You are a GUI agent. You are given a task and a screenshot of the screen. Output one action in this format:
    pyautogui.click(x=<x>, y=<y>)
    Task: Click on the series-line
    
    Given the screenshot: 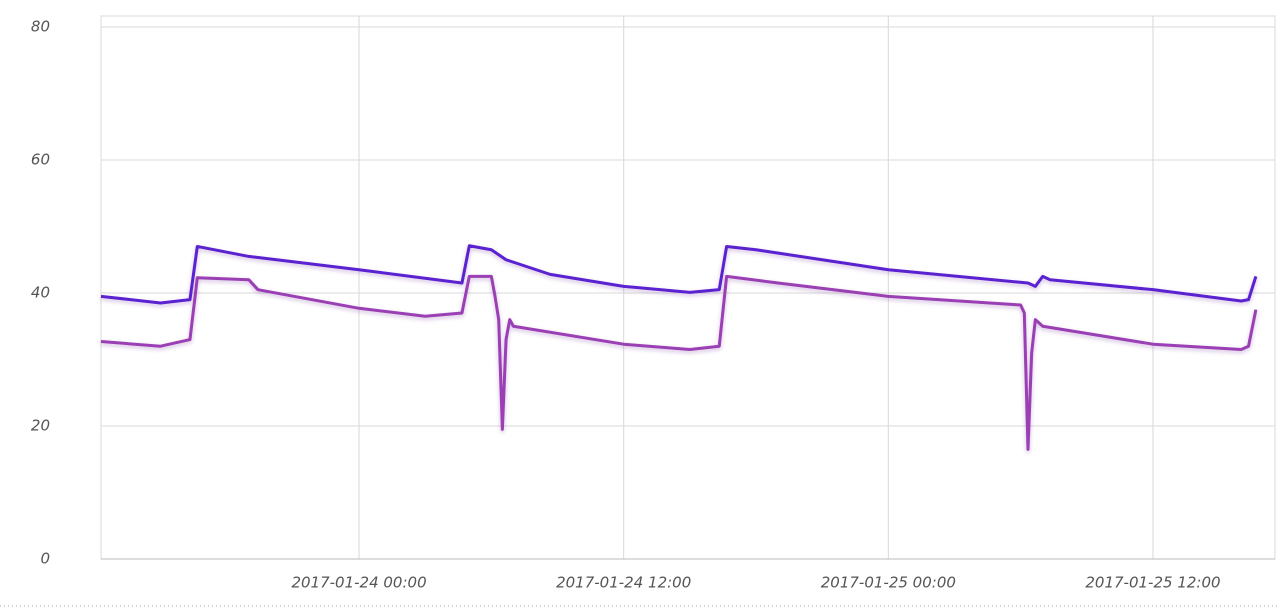 What is the action you would take?
    pyautogui.click(x=679, y=274)
    